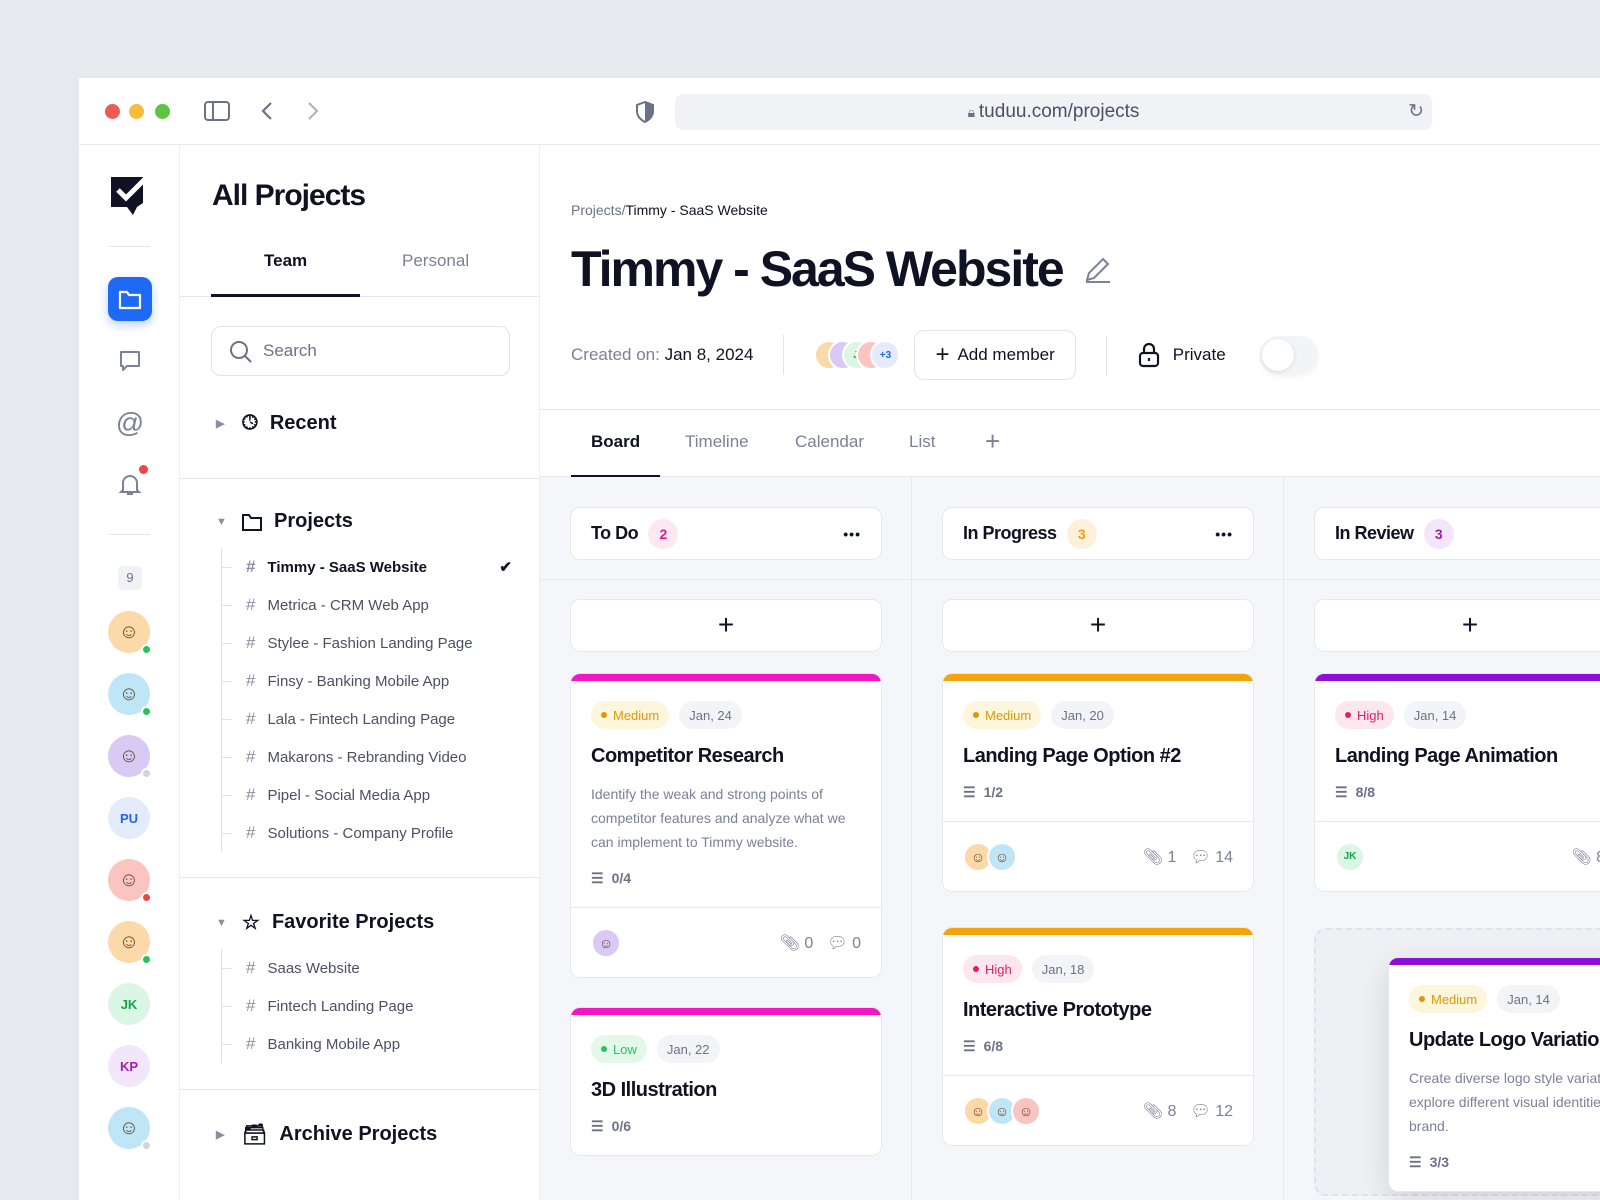 Image resolution: width=1600 pixels, height=1200 pixels. I want to click on tab-timeline: Timeline, so click(717, 441).